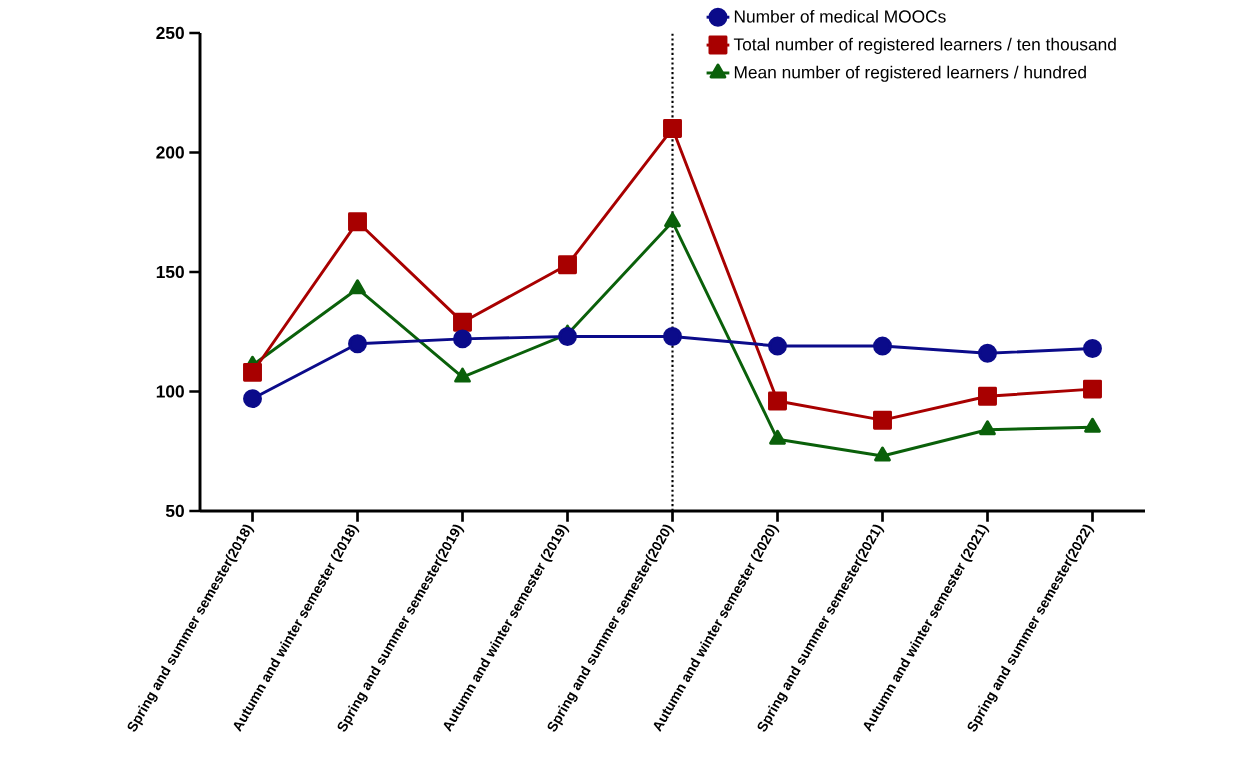 The image size is (1260, 781). Describe the element at coordinates (924, 45) in the screenshot. I see `legend-label: Total number of registered learners / ten thousand` at that location.